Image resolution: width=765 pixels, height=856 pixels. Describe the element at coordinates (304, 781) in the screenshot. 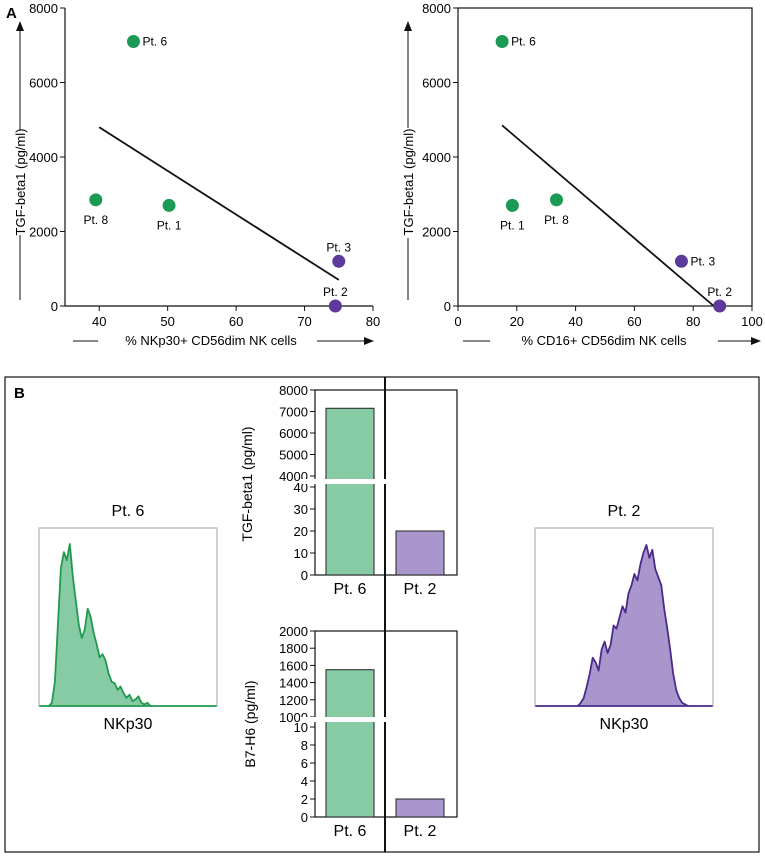

I see `bar-b7h6-ytick-label: 4` at that location.